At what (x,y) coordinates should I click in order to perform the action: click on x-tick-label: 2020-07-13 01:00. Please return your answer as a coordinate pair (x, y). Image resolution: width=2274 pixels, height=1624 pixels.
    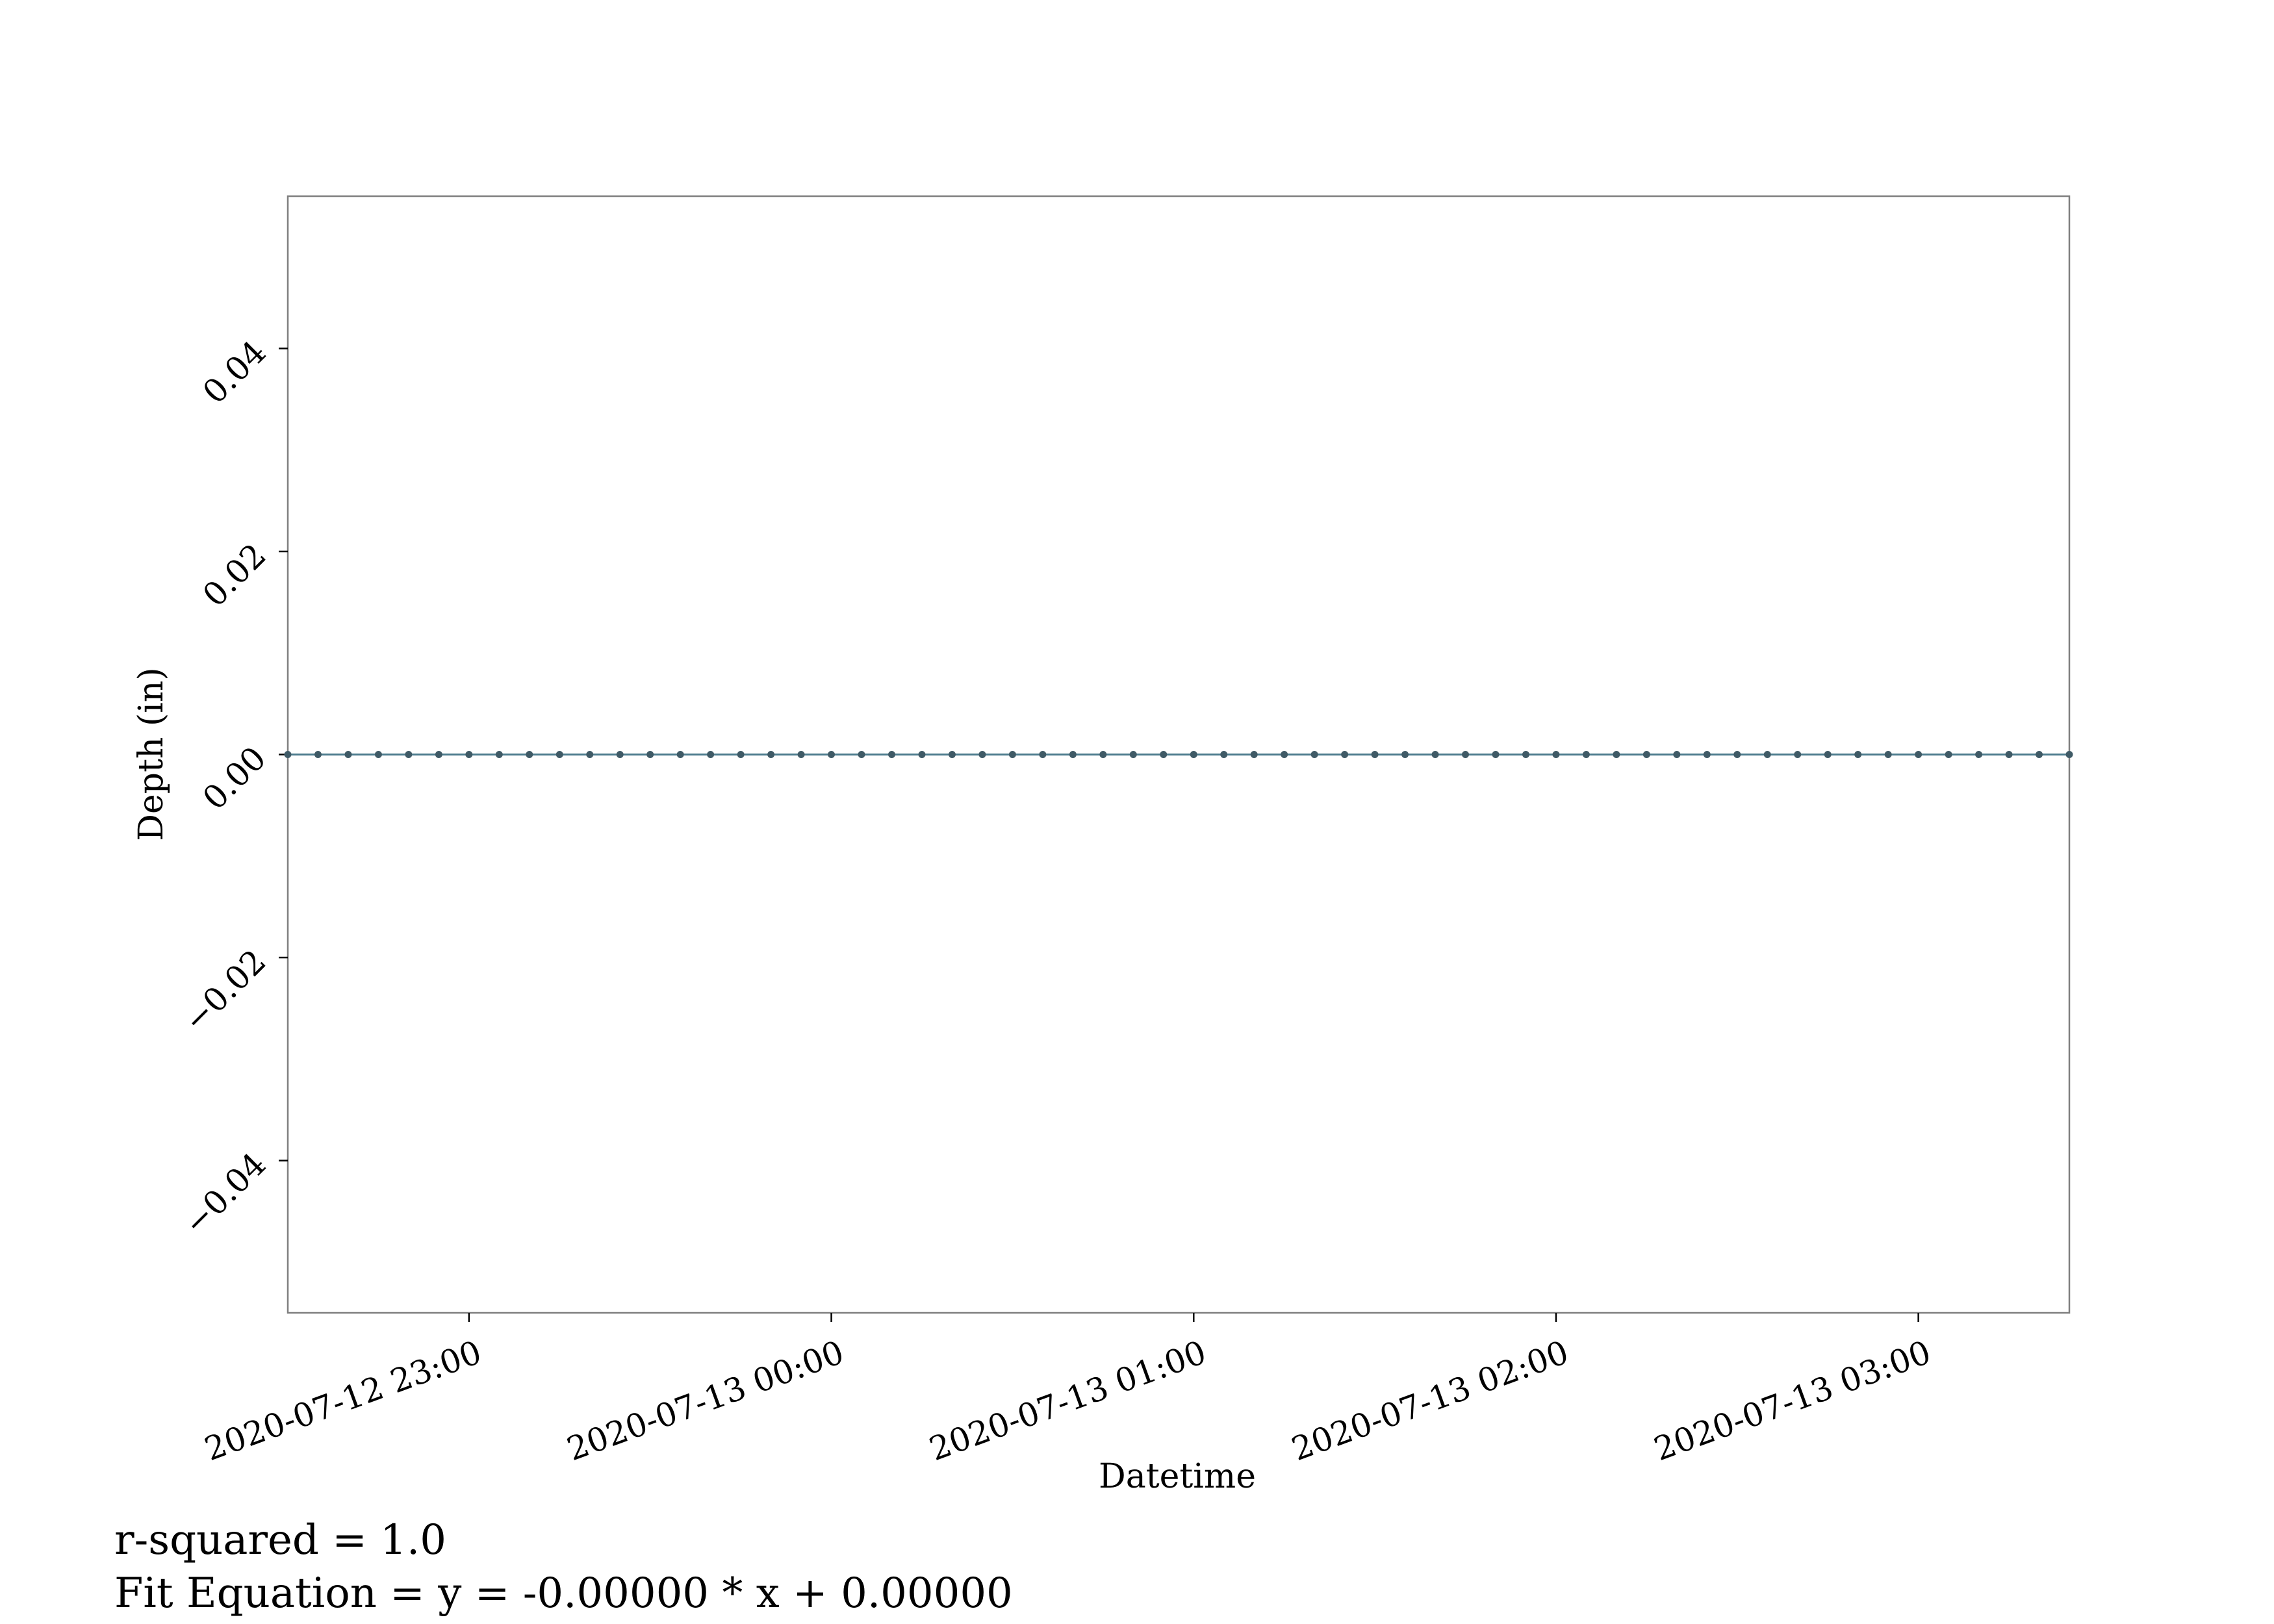
    Looking at the image, I should click on (1068, 1400).